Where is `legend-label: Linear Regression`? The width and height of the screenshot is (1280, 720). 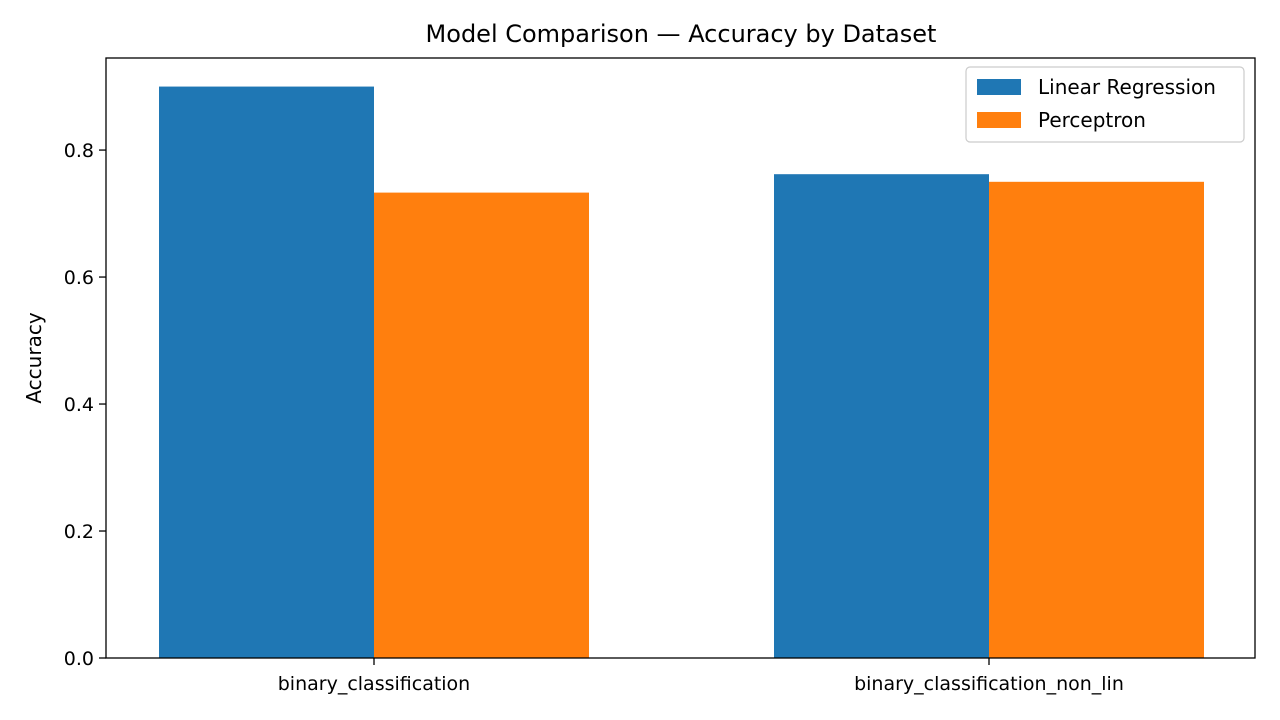 legend-label: Linear Regression is located at coordinates (1127, 87).